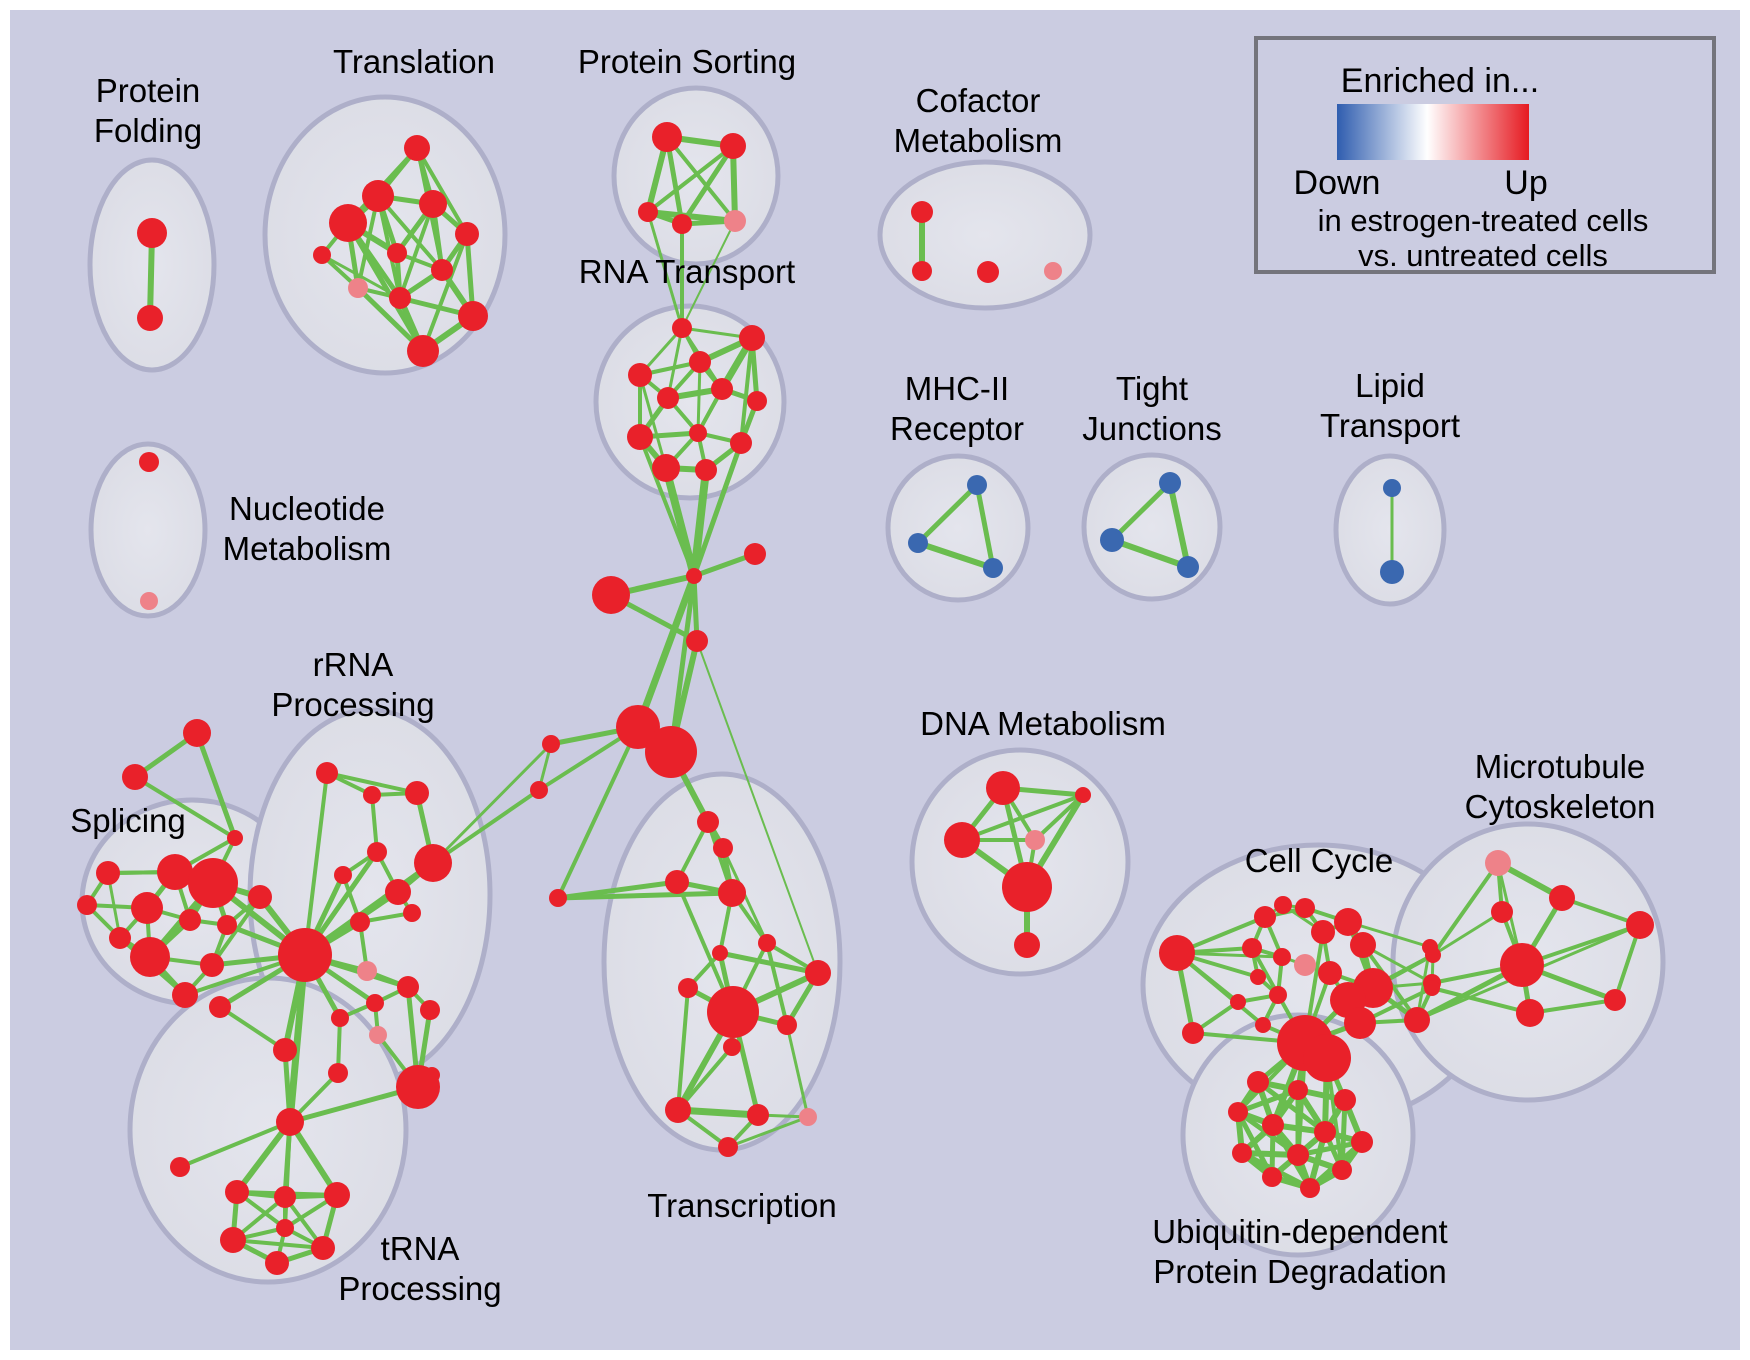 This screenshot has height=1360, width=1750. Describe the element at coordinates (1299, 1251) in the screenshot. I see `cluster-label-ubiquitin-degradation: Ubiquitin-dependent Protein Degradation` at that location.